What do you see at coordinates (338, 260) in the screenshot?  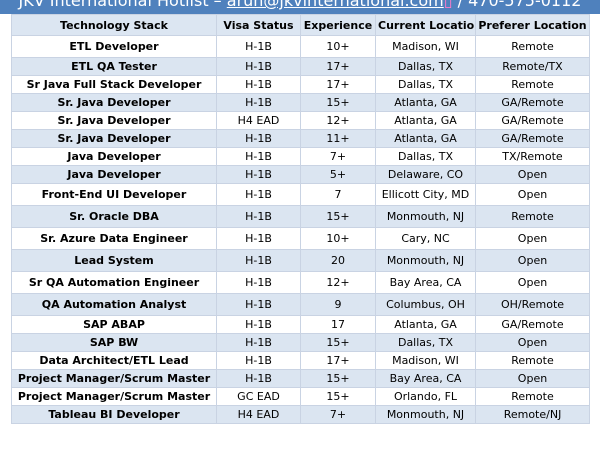 I see `cell-experience: 20` at bounding box center [338, 260].